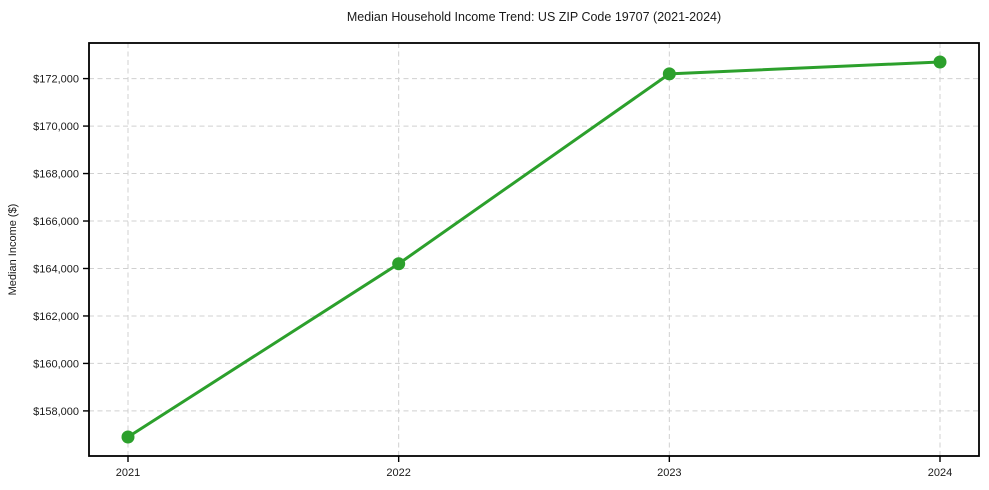 The height and width of the screenshot is (490, 989). I want to click on y-tick-label: $172,000, so click(56, 80).